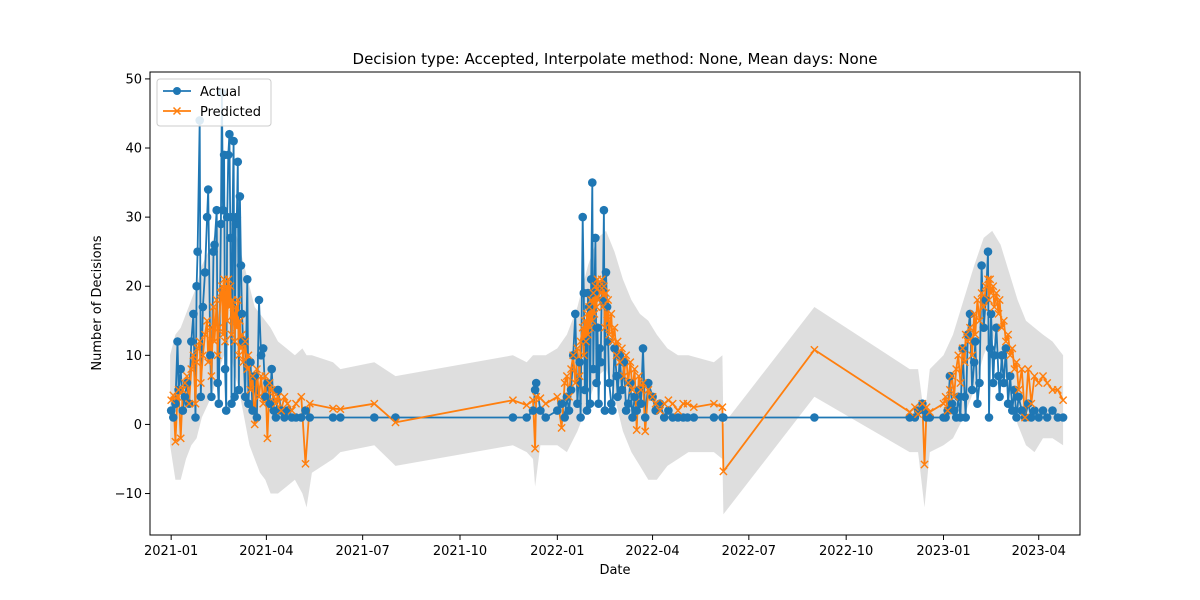  What do you see at coordinates (460, 551) in the screenshot?
I see `x-tick-label: 2021-10` at bounding box center [460, 551].